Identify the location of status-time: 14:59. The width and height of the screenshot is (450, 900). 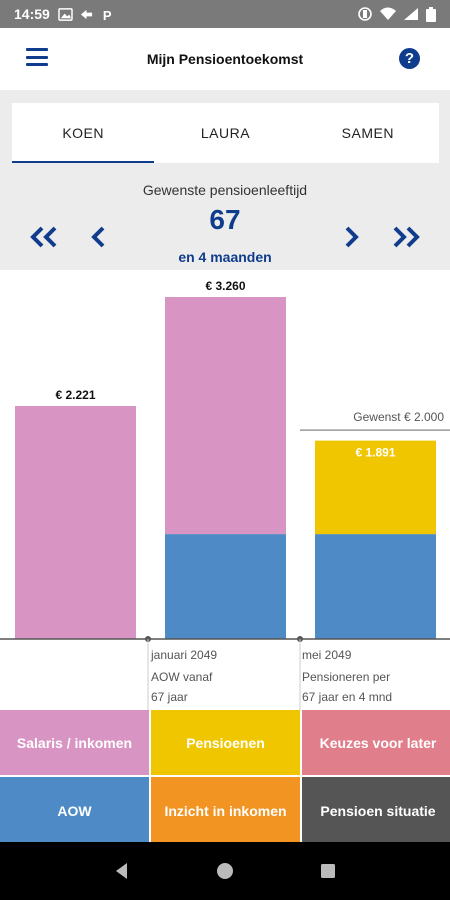
(32, 14).